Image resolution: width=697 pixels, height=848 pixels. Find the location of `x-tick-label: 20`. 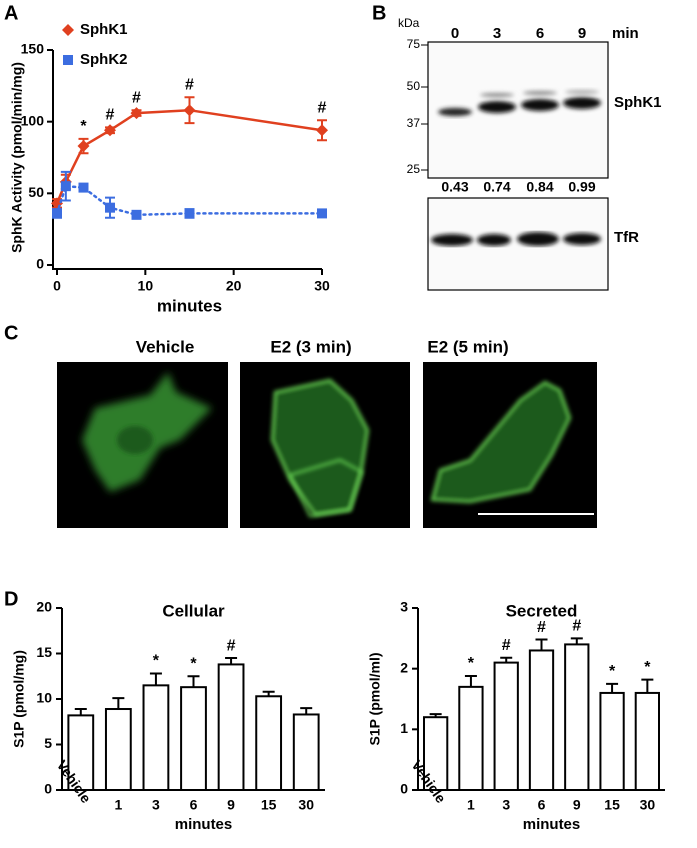

x-tick-label: 20 is located at coordinates (234, 286).